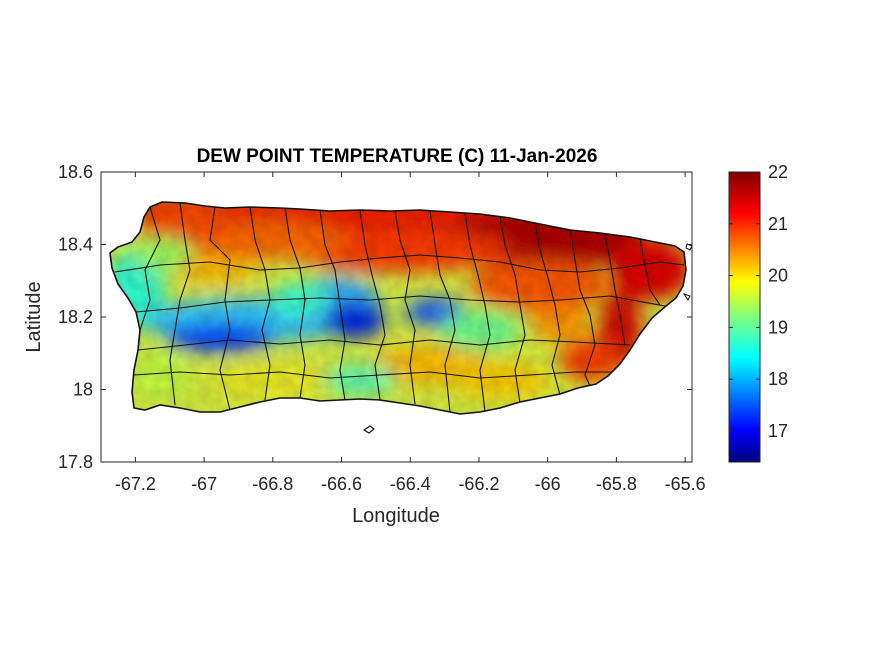  What do you see at coordinates (778, 379) in the screenshot?
I see `colorbar-tick-label: 18` at bounding box center [778, 379].